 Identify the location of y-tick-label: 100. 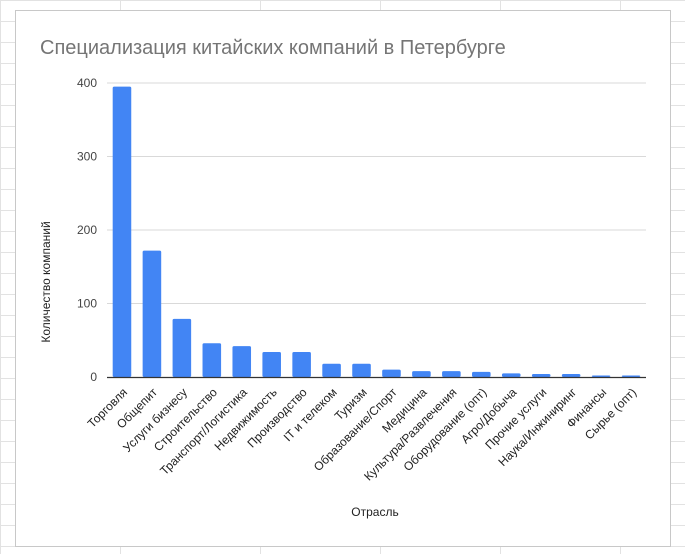
(87, 304).